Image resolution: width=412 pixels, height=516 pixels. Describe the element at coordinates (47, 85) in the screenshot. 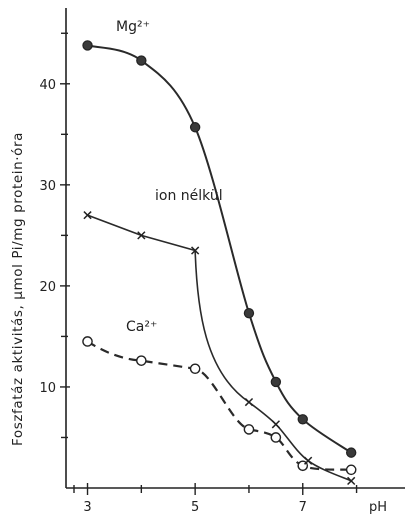

I see `y-tick-label: 40` at that location.